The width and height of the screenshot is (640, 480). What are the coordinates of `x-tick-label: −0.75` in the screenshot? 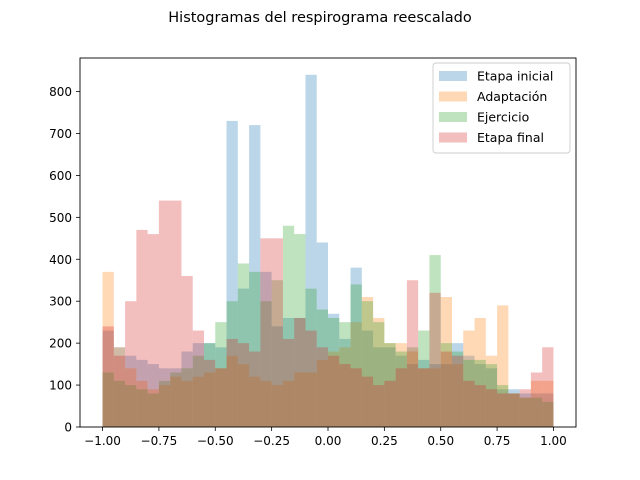 It's located at (159, 441).